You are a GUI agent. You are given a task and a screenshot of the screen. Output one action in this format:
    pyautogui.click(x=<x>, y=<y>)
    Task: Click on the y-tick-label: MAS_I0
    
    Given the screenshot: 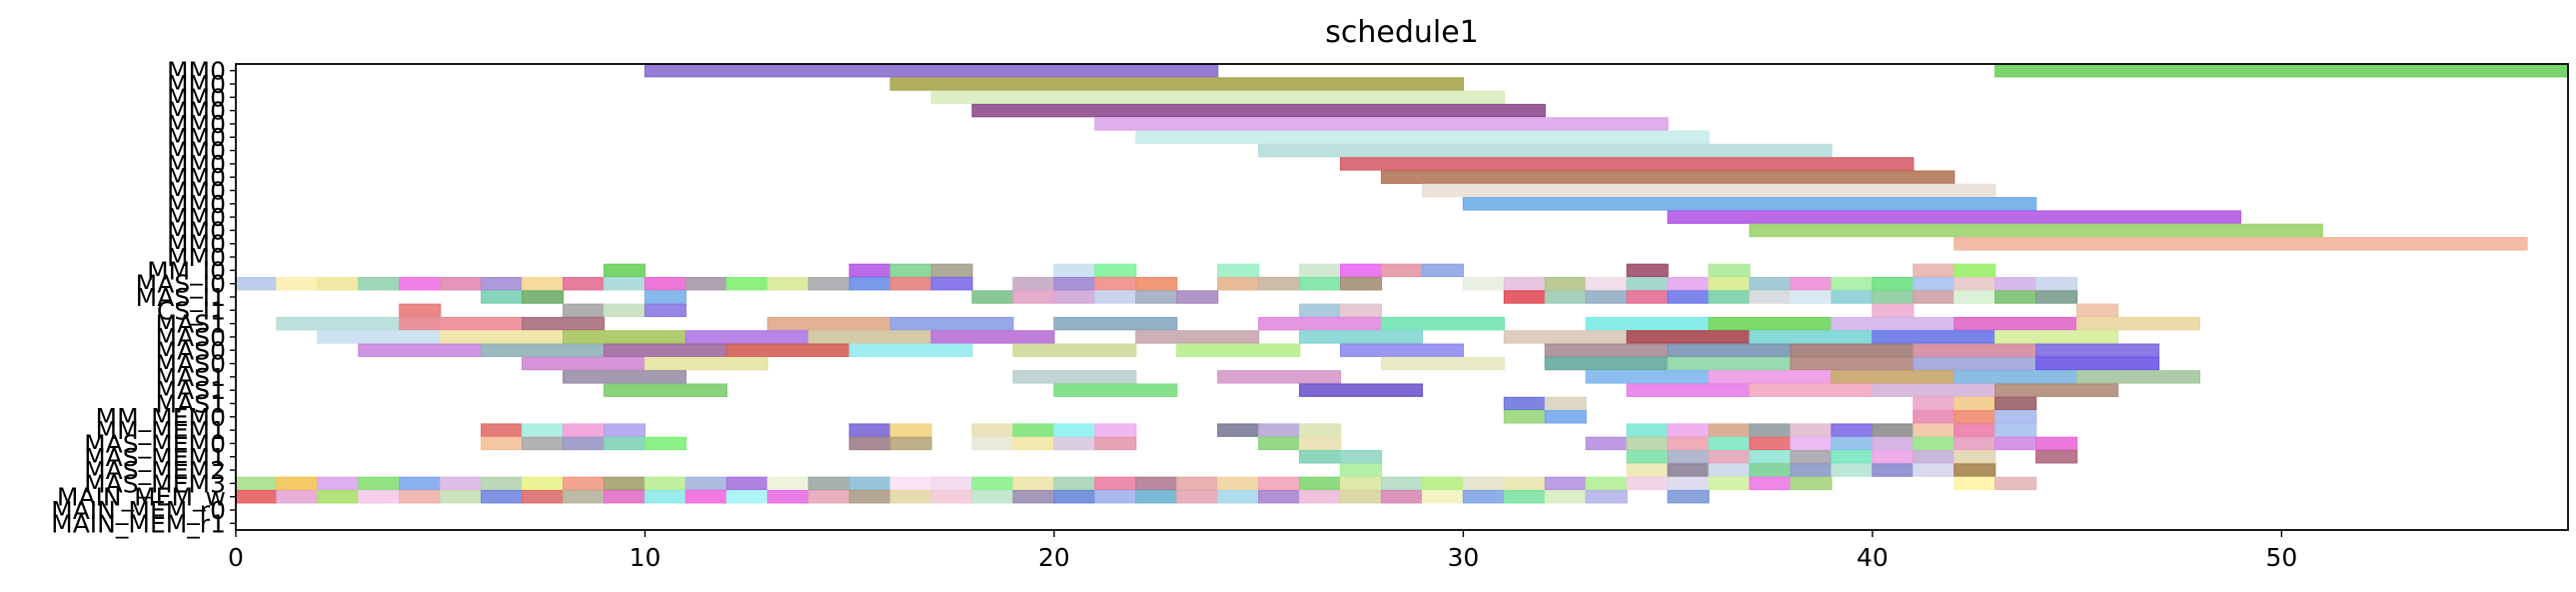 What is the action you would take?
    pyautogui.click(x=181, y=284)
    